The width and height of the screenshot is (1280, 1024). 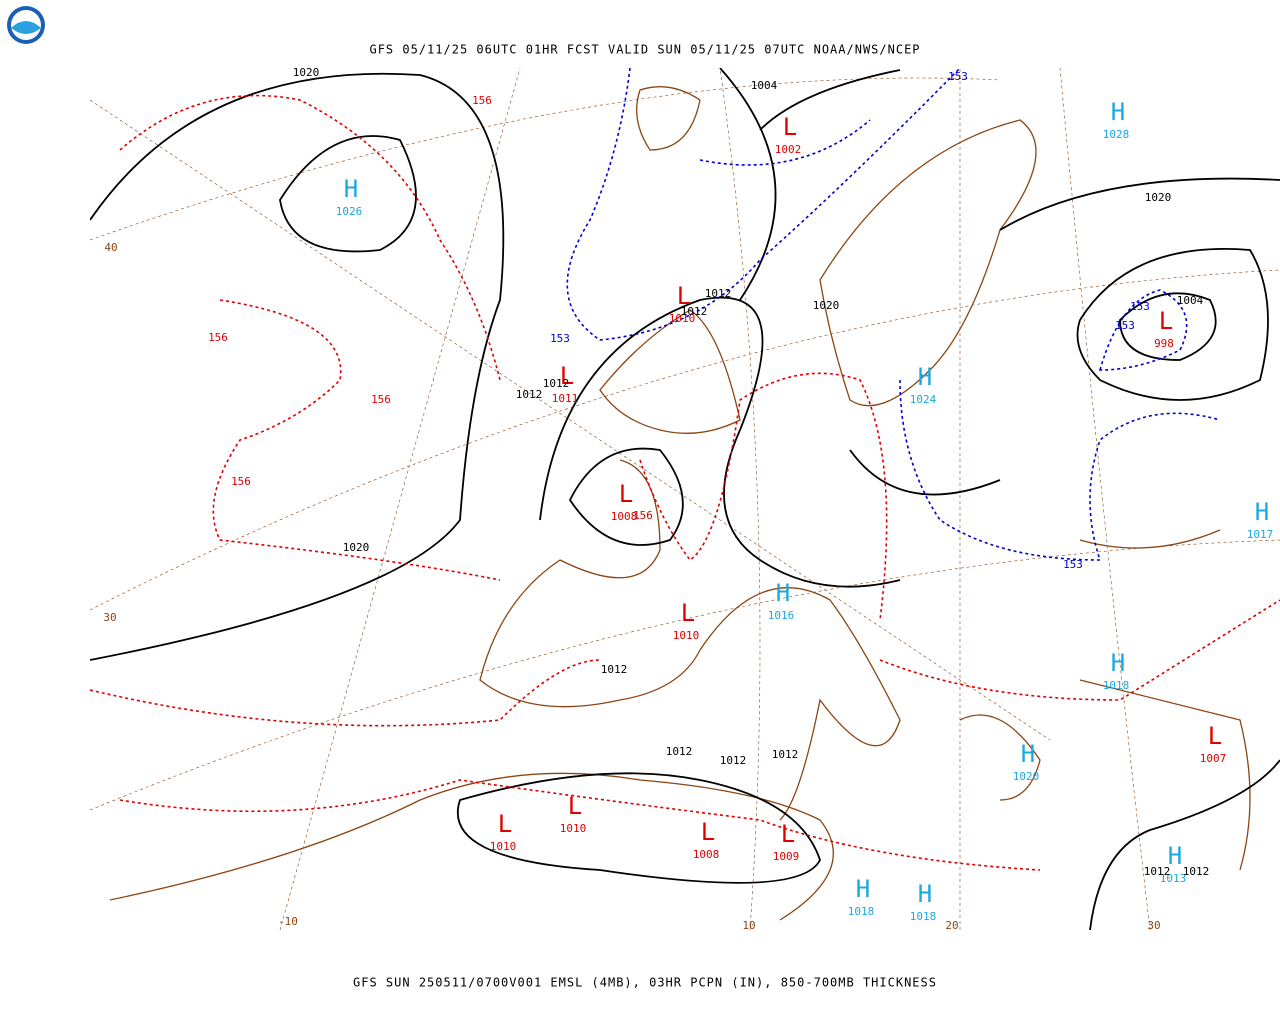 What do you see at coordinates (26, 25) in the screenshot?
I see `logo` at bounding box center [26, 25].